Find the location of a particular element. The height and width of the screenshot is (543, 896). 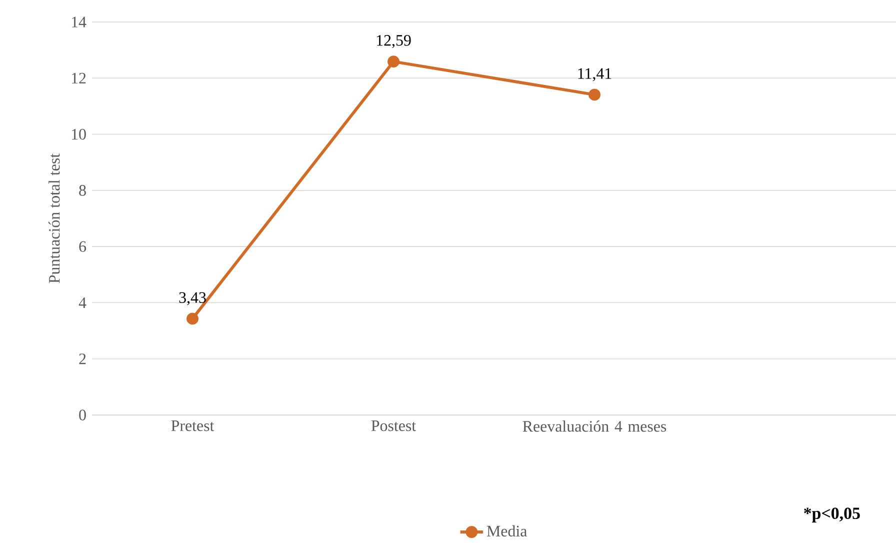

y-tick-label: 14 is located at coordinates (79, 22).